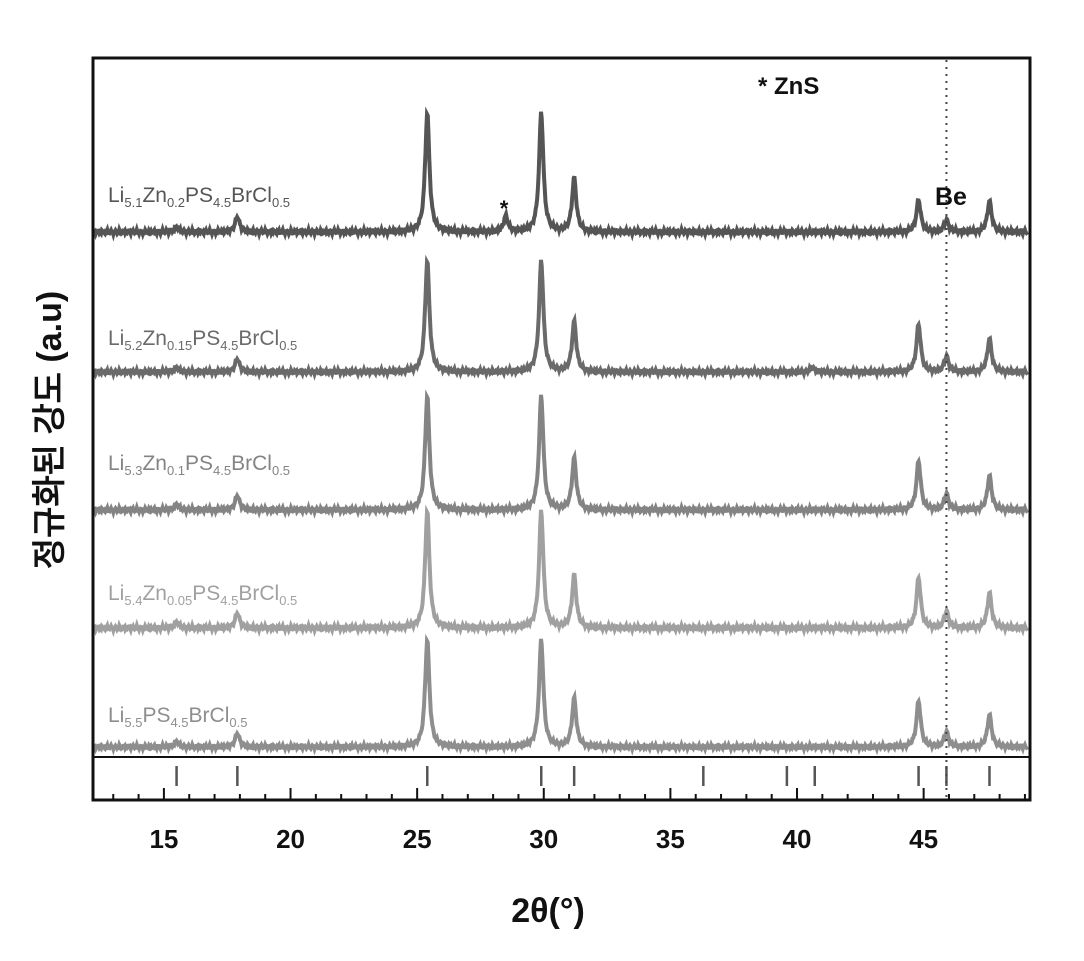 The height and width of the screenshot is (961, 1084). Describe the element at coordinates (199, 465) in the screenshot. I see `series-label: Li5.3Zn0.1PS4.5BrCl0.5` at that location.